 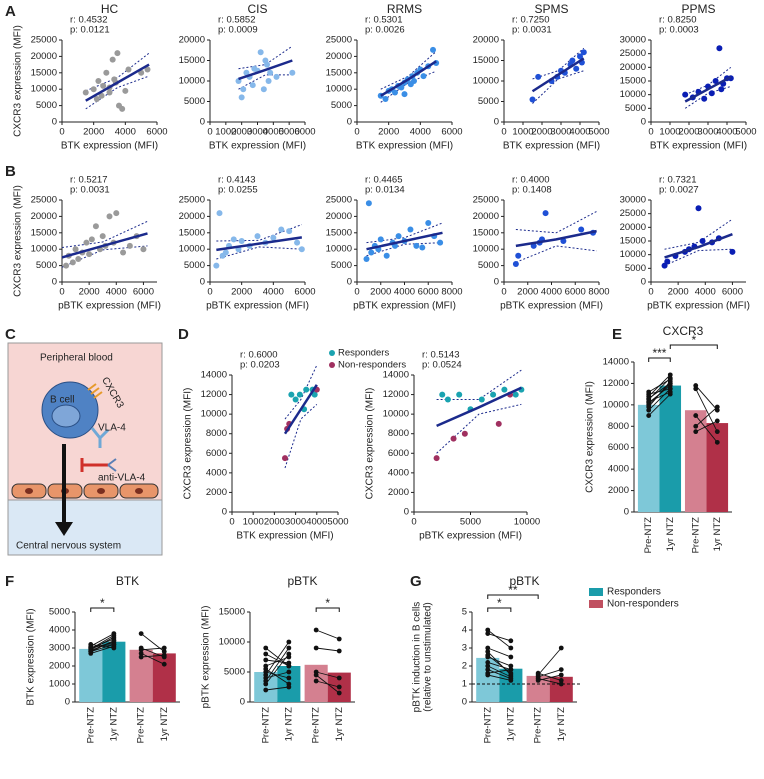 I want to click on chart-title: pBTK, so click(x=524, y=581).